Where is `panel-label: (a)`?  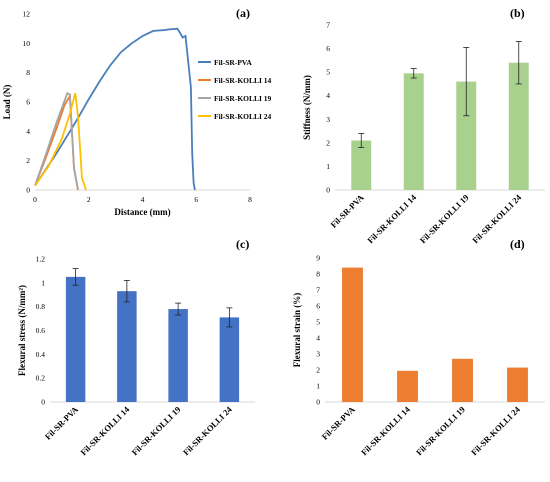
panel-label: (a) is located at coordinates (243, 13).